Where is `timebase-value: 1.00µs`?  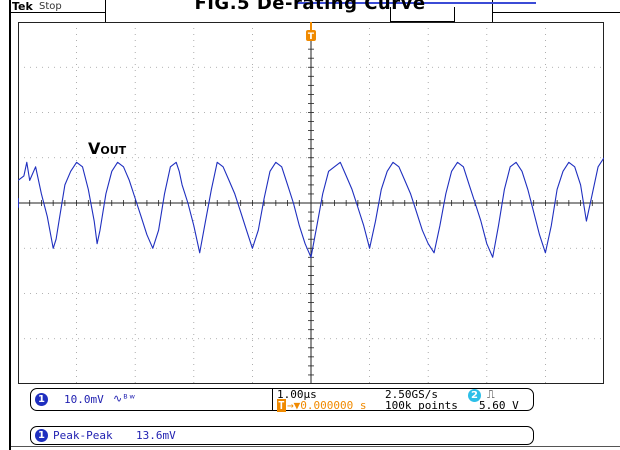 timebase-value: 1.00µs is located at coordinates (297, 394).